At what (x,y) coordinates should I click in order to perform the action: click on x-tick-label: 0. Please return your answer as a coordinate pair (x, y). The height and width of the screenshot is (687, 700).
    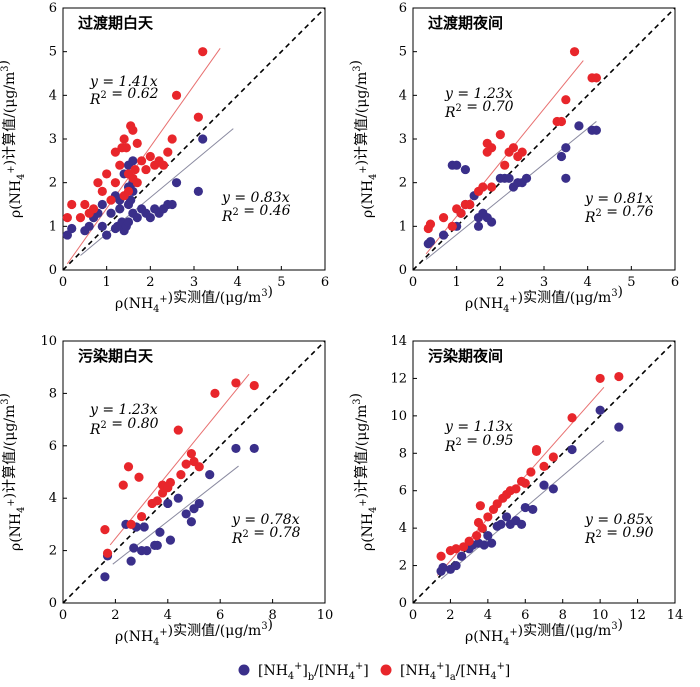
    Looking at the image, I should click on (63, 615).